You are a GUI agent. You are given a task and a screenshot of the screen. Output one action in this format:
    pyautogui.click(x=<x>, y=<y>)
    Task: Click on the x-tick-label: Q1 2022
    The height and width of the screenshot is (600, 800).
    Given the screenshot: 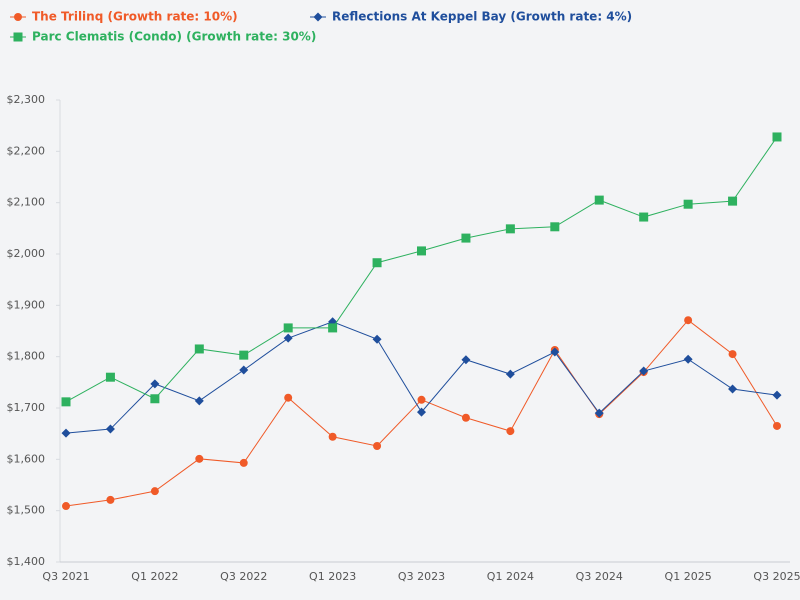 What is the action you would take?
    pyautogui.click(x=154, y=576)
    